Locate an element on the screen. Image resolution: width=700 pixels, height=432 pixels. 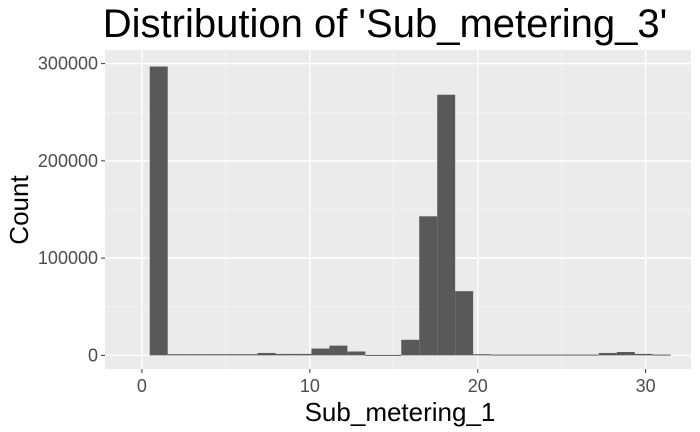
x-tick-label: 20 is located at coordinates (478, 386).